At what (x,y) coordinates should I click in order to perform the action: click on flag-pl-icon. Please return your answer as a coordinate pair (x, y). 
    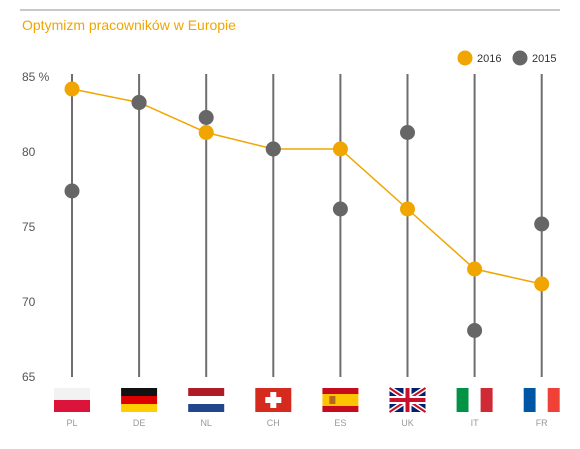
    Looking at the image, I should click on (72, 400).